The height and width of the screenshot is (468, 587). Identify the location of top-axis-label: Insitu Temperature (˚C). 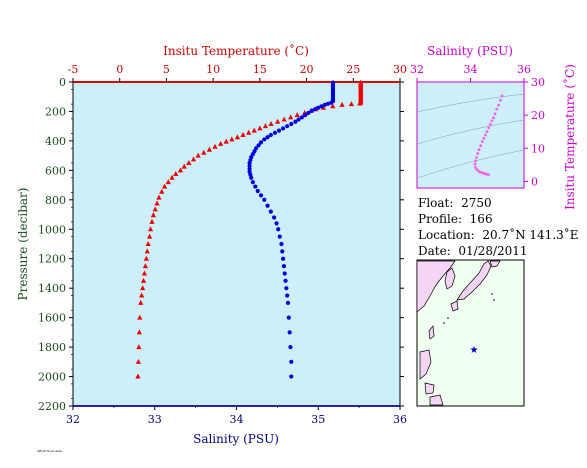
(236, 50).